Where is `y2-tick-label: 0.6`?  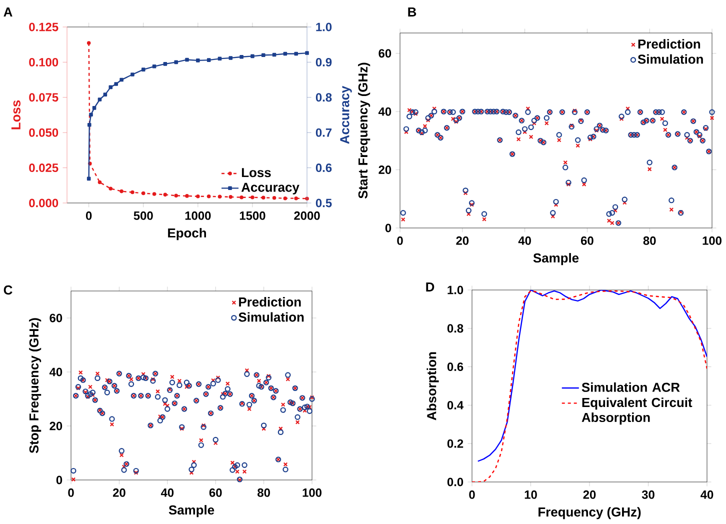
y2-tick-label: 0.6 is located at coordinates (324, 168).